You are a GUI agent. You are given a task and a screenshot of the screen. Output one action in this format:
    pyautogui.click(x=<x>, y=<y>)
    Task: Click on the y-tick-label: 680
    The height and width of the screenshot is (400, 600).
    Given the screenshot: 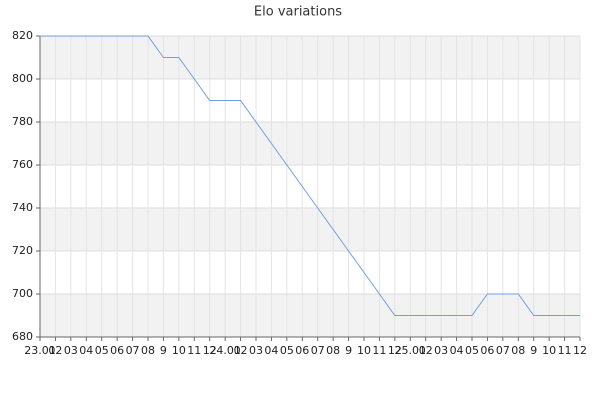 What is the action you would take?
    pyautogui.click(x=22, y=336)
    